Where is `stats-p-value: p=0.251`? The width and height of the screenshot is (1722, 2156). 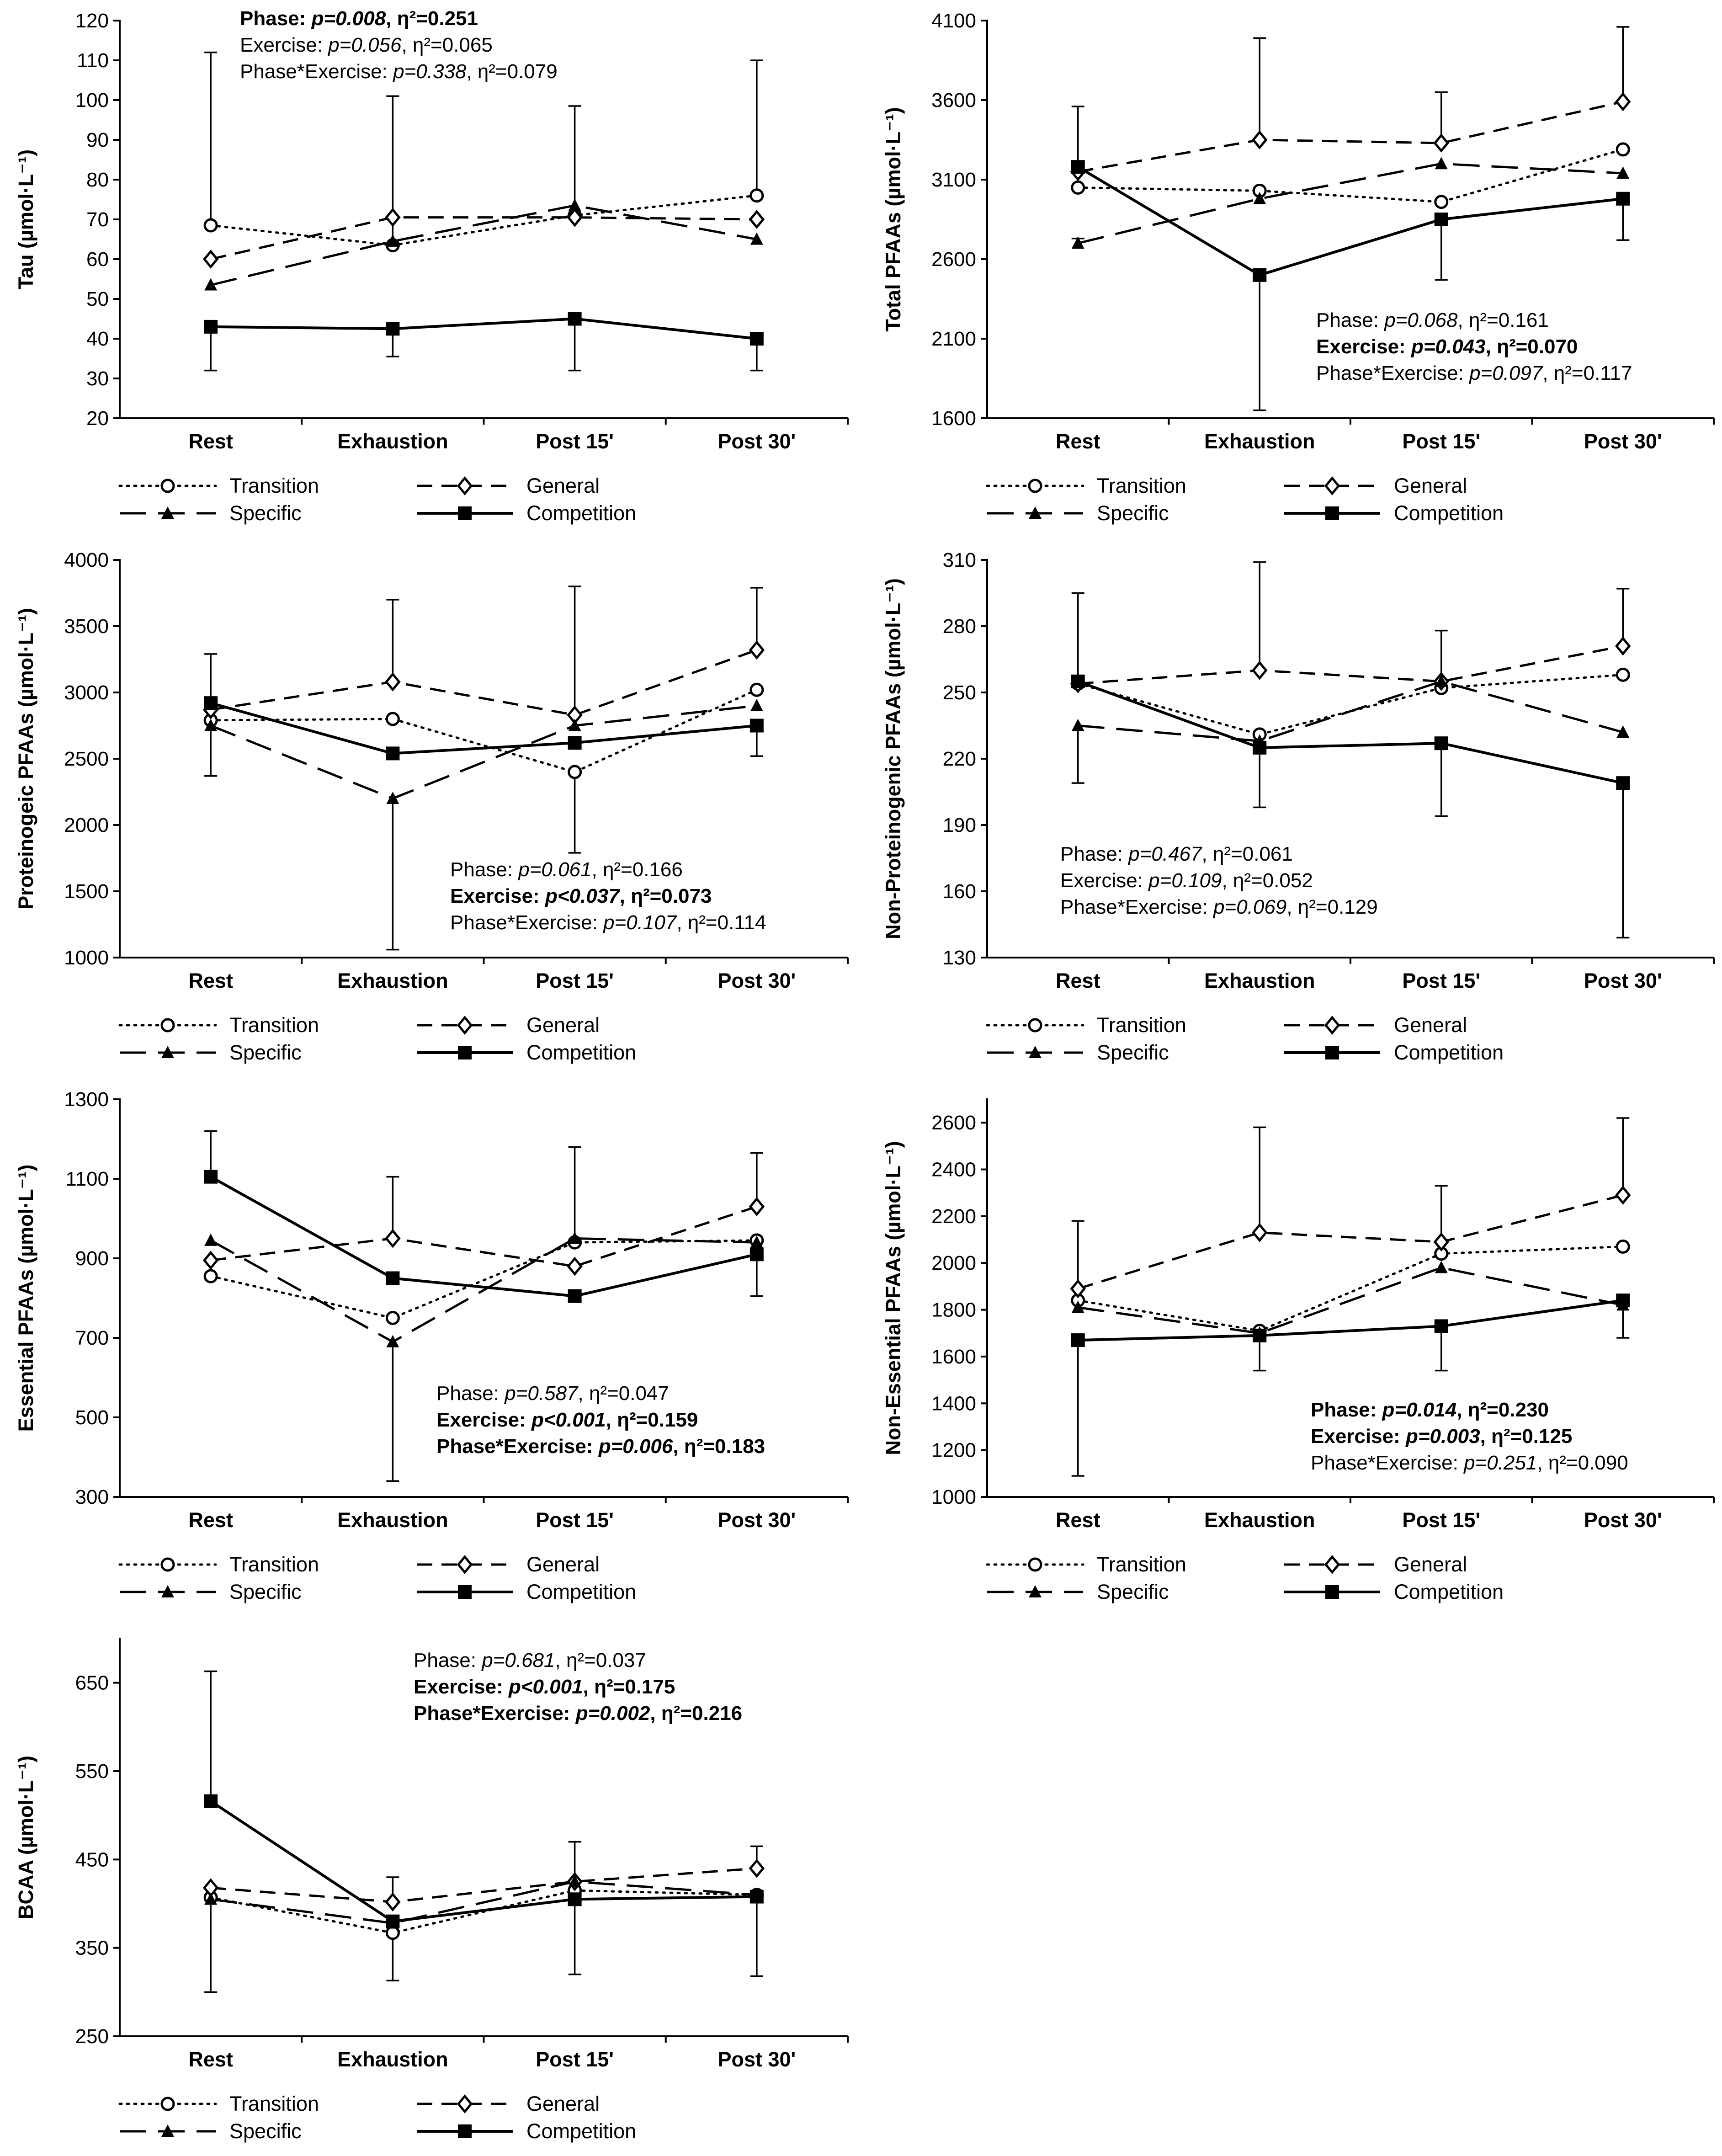 stats-p-value: p=0.251 is located at coordinates (1500, 1463).